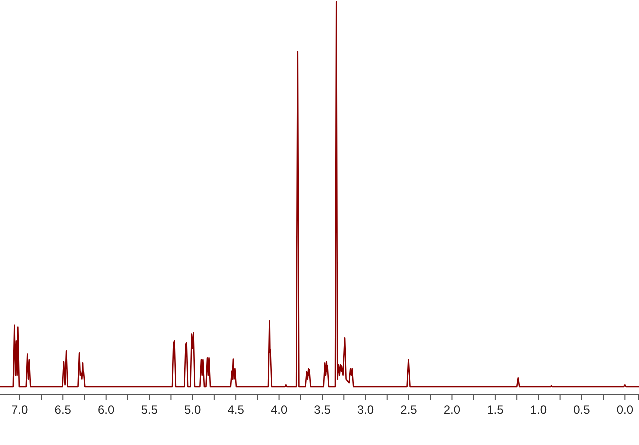  I want to click on x-tick-label: 5.5, so click(149, 409).